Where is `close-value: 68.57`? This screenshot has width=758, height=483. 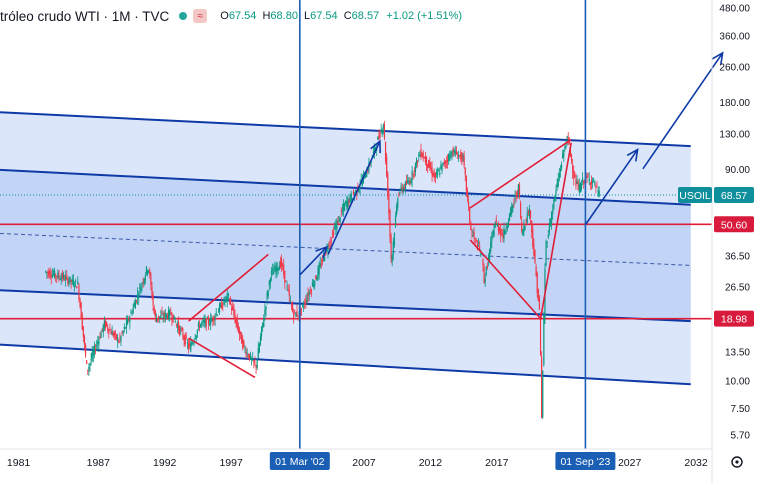 close-value: 68.57 is located at coordinates (365, 16).